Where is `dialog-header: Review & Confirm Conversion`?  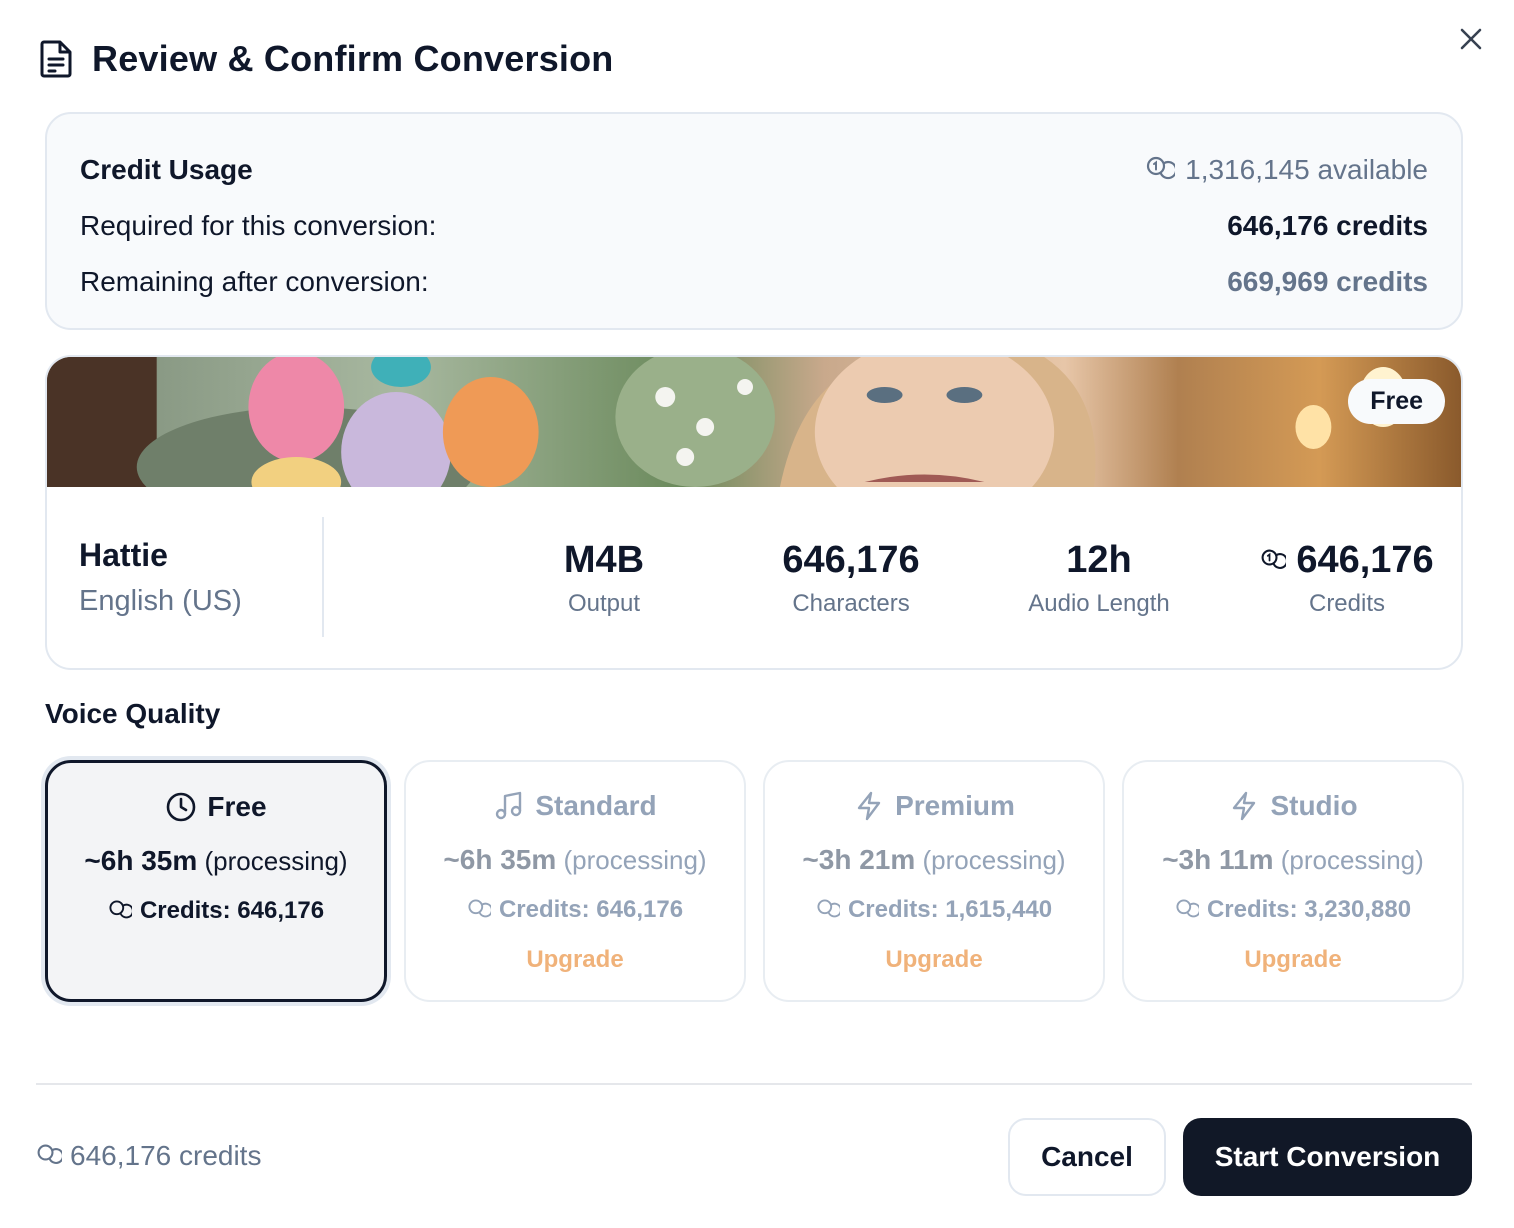 dialog-header: Review & Confirm Conversion is located at coordinates (327, 59).